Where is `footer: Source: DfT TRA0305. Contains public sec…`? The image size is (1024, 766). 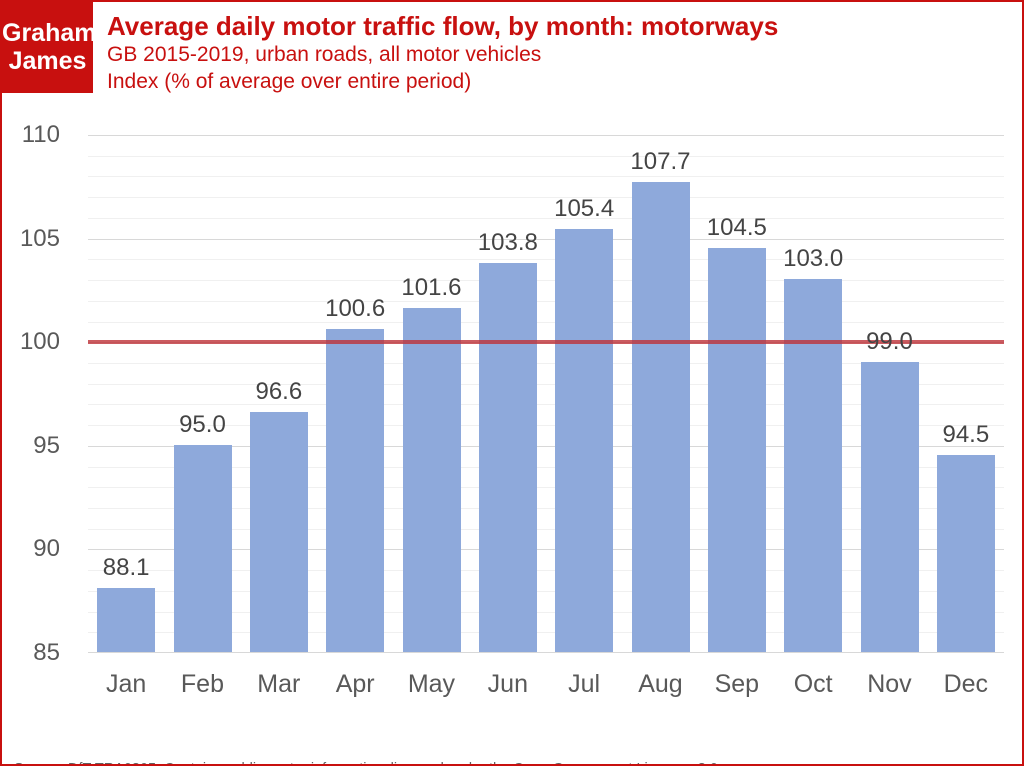
footer: Source: DfT TRA0305. Contains public sec… is located at coordinates (368, 738).